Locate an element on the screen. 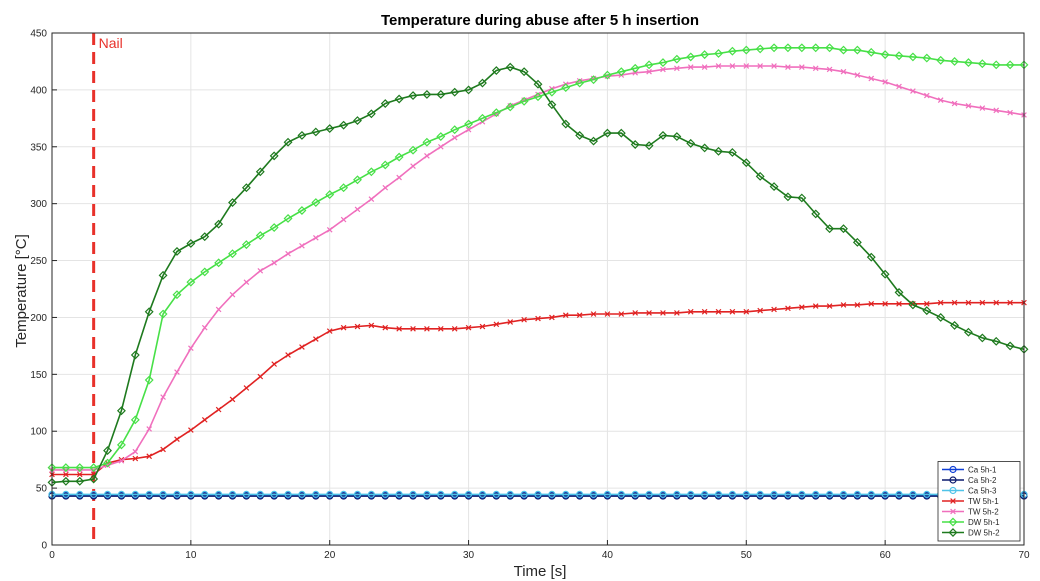 This screenshot has height=581, width=1040. y-tick-label: 250 is located at coordinates (38, 261).